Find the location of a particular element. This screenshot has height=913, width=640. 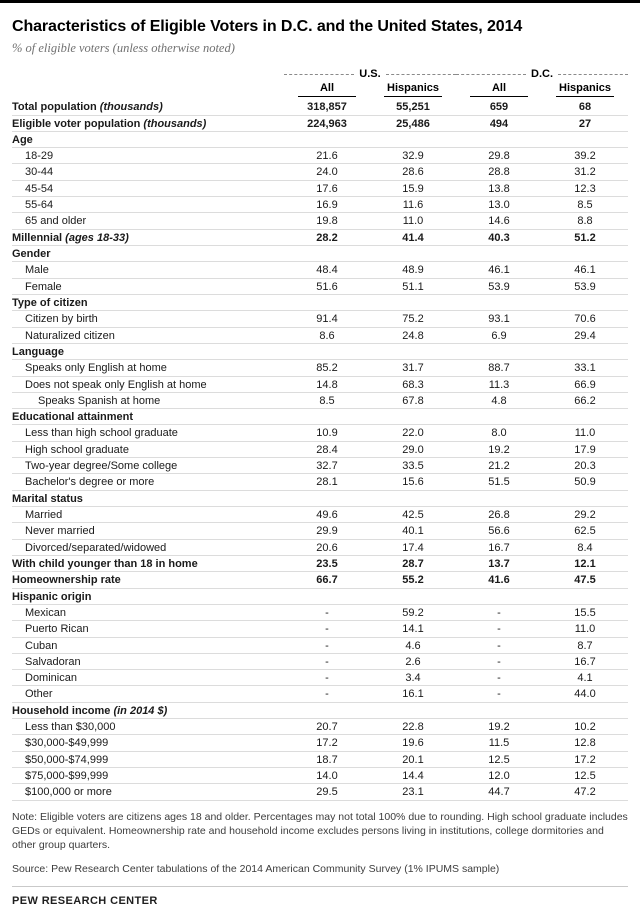

row-value: 93.1 is located at coordinates (499, 319).